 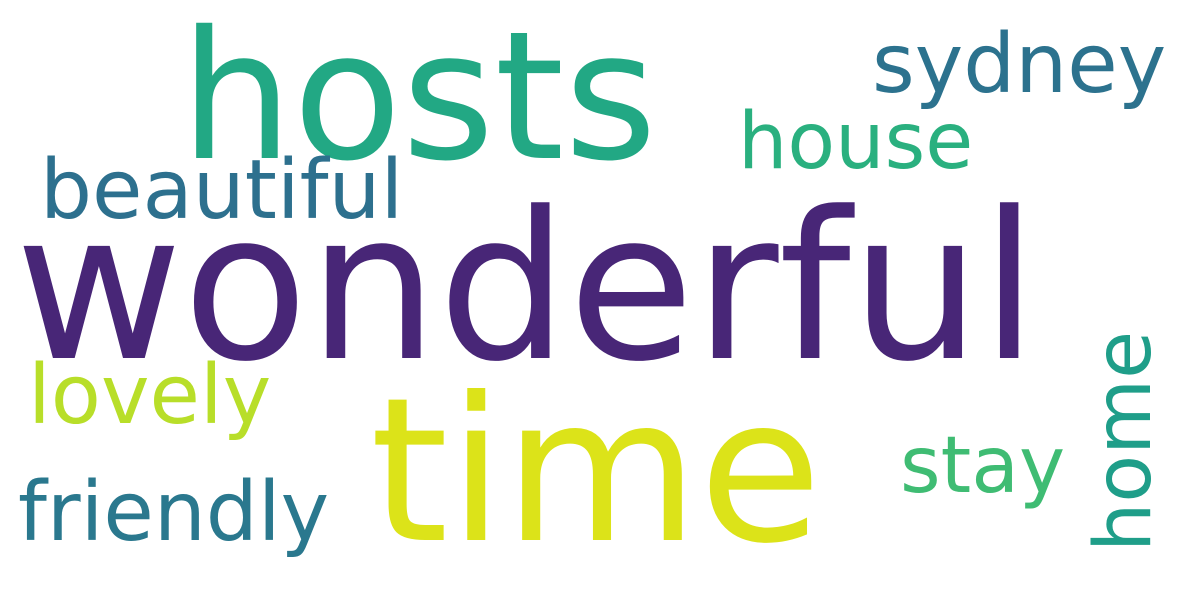 What do you see at coordinates (173, 512) in the screenshot?
I see `word-friendly: friendly` at bounding box center [173, 512].